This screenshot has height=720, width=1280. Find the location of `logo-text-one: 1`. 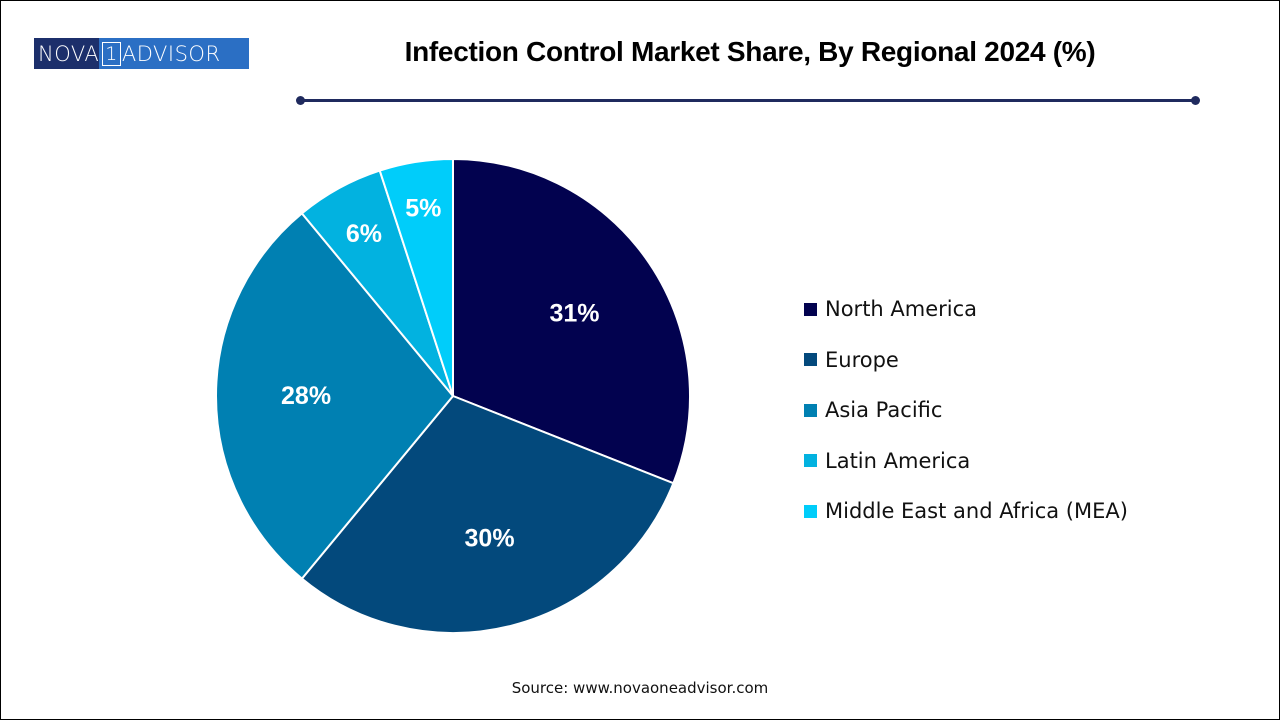

logo-text-one: 1 is located at coordinates (111, 53).